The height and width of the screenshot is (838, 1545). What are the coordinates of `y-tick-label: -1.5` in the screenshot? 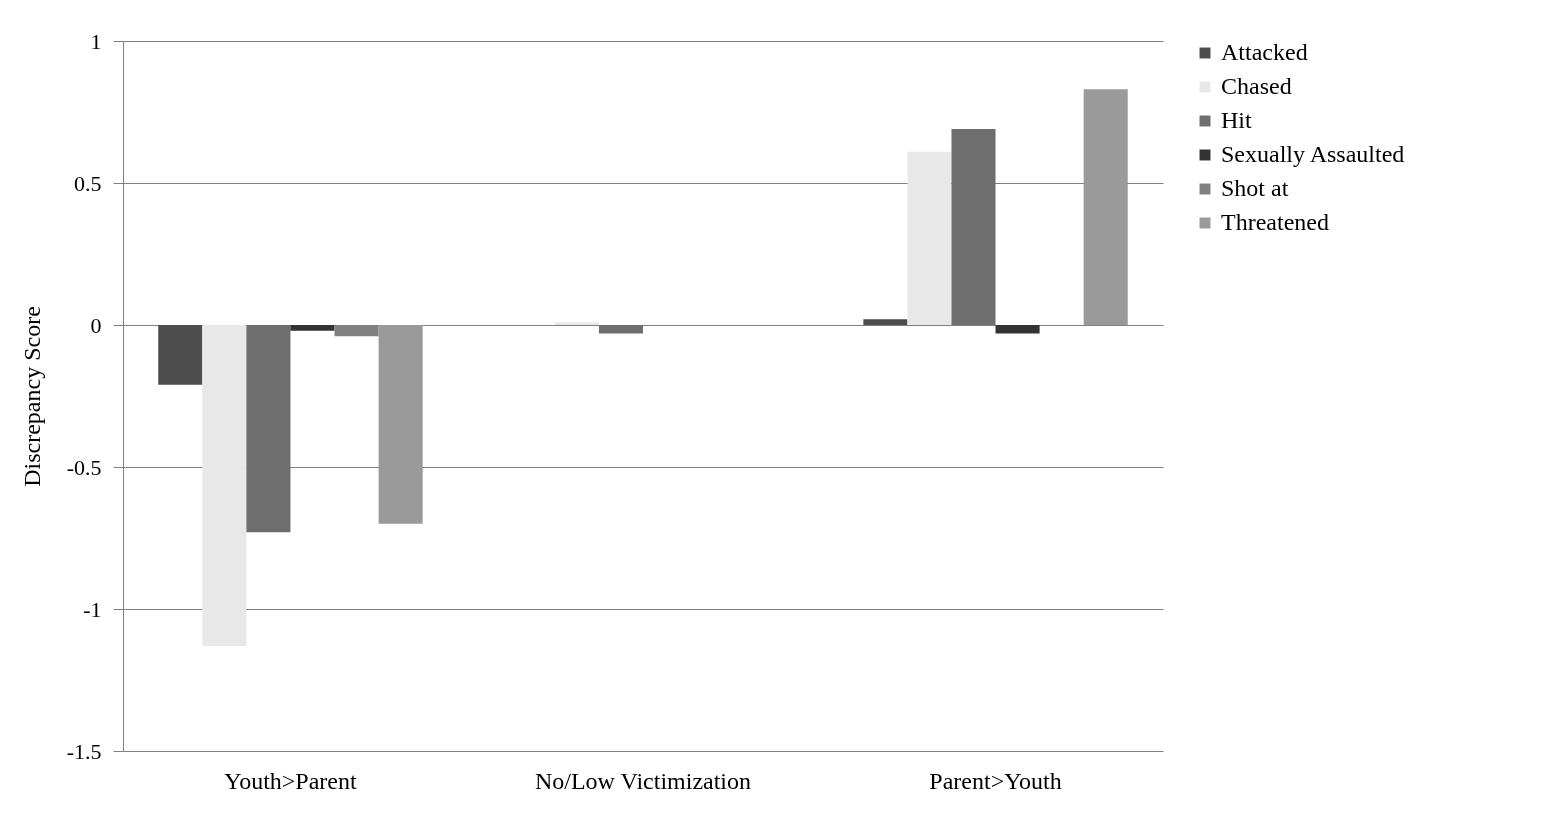 It's located at (84, 751).